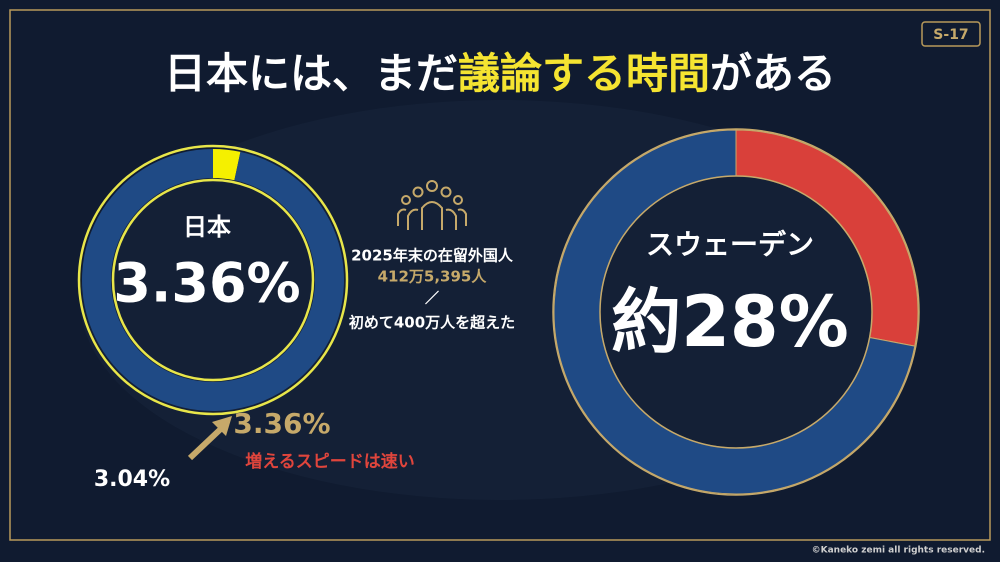 Image resolution: width=1000 pixels, height=562 pixels. I want to click on title-segment: がある, so click(773, 73).